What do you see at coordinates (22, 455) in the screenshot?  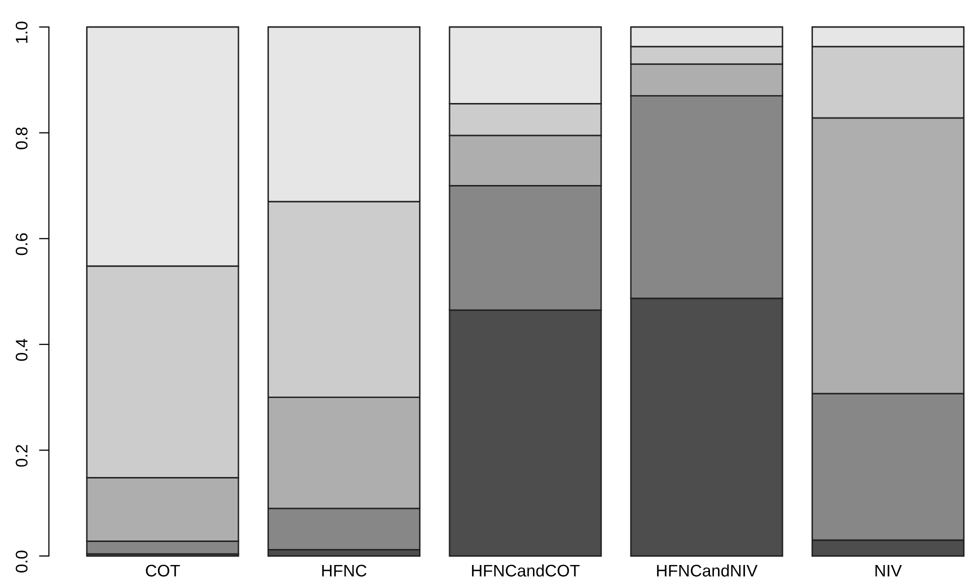 I see `y-tick-label: 0.2` at bounding box center [22, 455].